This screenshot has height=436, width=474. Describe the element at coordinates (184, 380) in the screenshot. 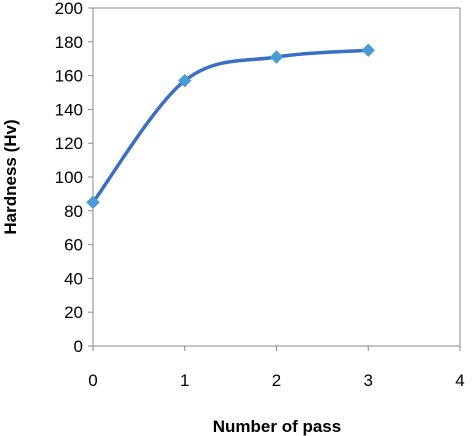

I see `x-tick-label: 1` at that location.